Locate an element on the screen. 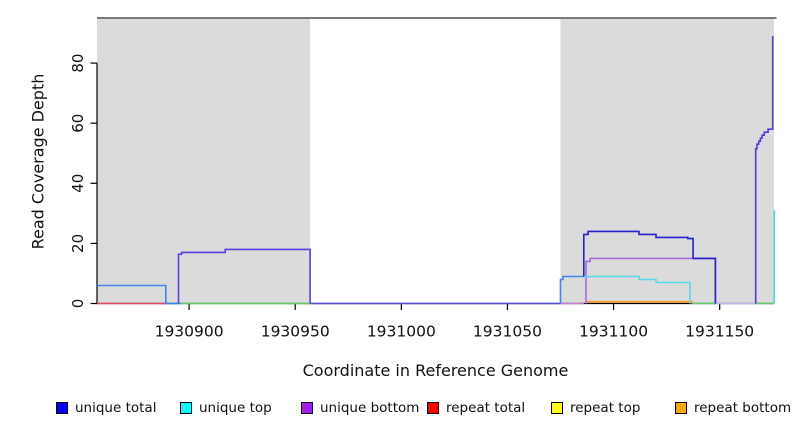 The width and height of the screenshot is (792, 432). series-unique-total-right-rise is located at coordinates (571, 289).